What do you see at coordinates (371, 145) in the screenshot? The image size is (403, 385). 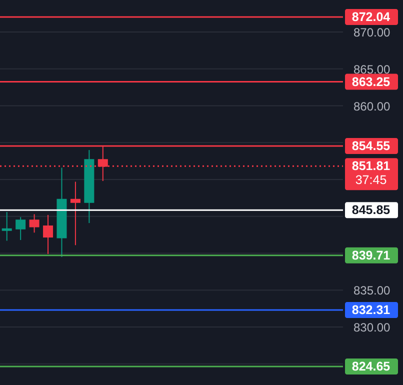 I see `ref-line-label: 854.55` at bounding box center [371, 145].